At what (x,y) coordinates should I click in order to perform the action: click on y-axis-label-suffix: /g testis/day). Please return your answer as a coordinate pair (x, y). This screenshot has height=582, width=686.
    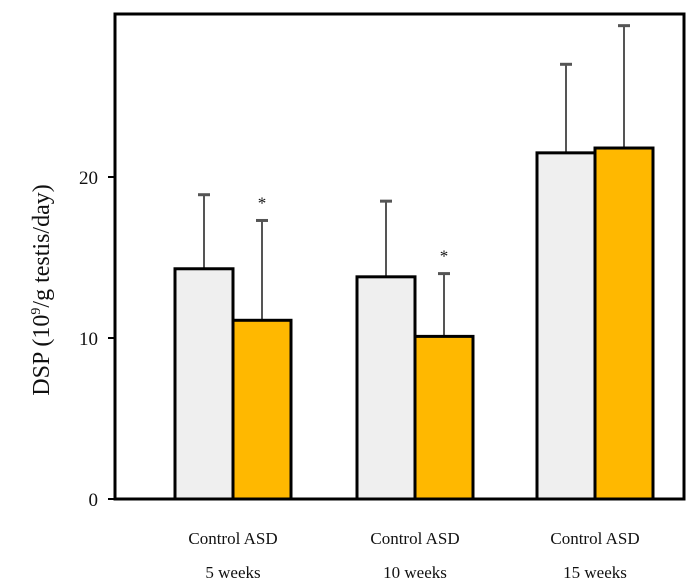
    Looking at the image, I should click on (42, 245).